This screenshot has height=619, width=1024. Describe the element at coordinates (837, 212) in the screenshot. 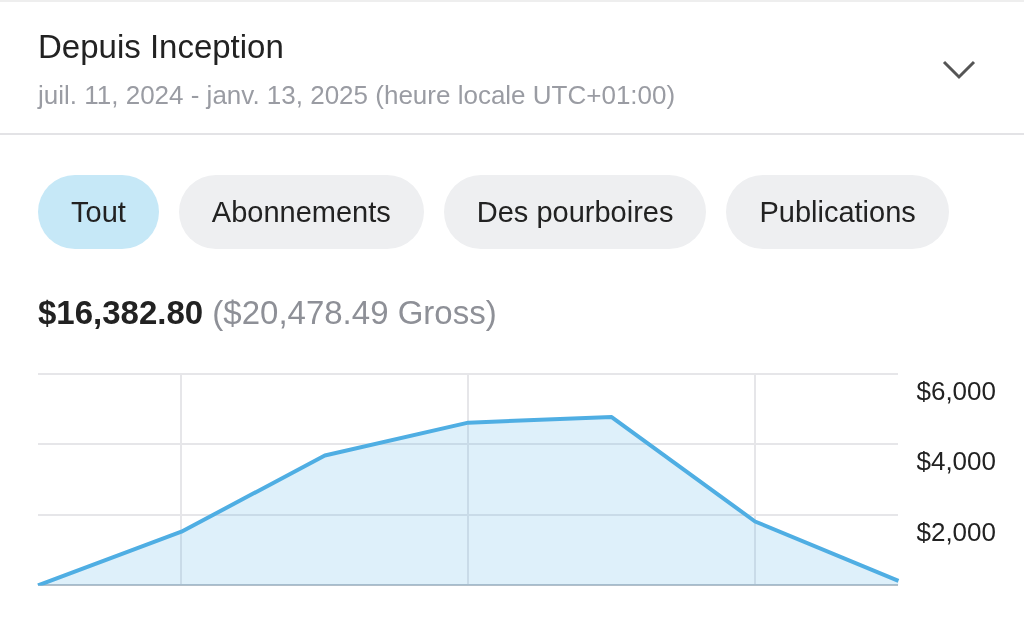

I see `text: Publications` at that location.